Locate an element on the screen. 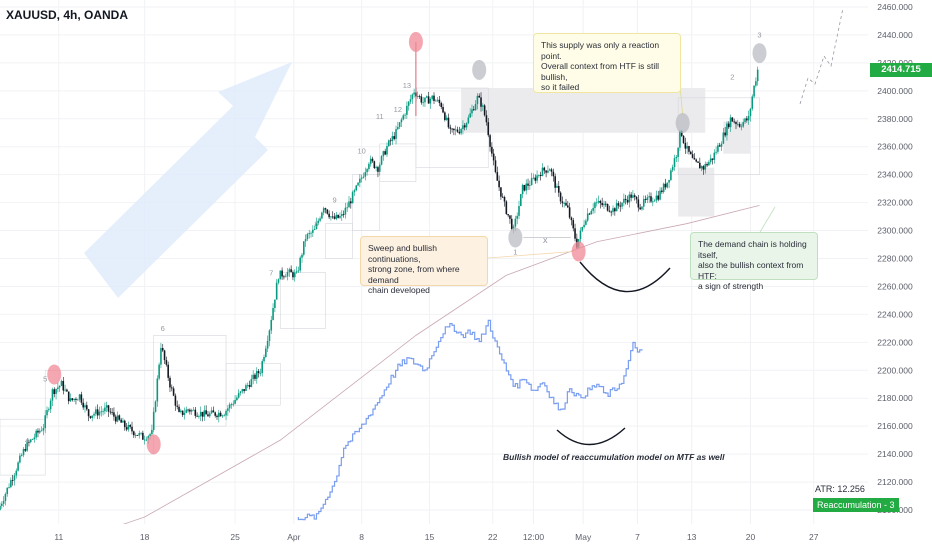  count-label: 4 is located at coordinates (27, 440).